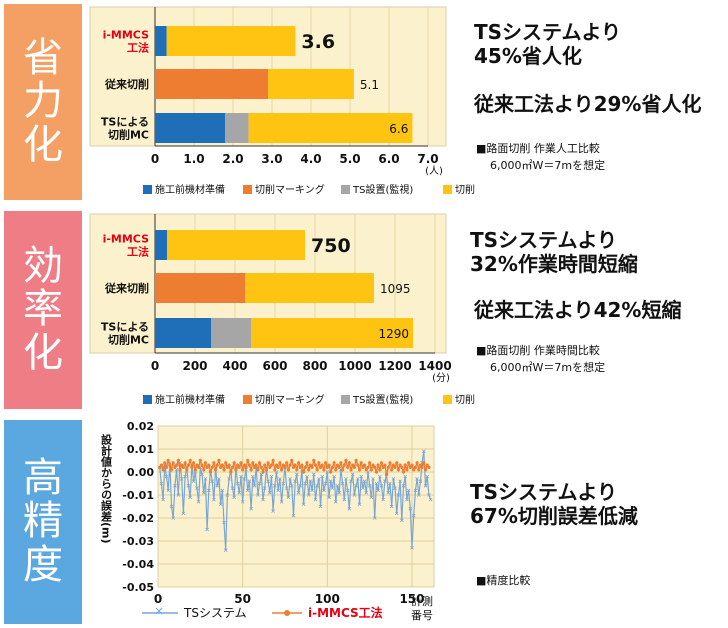 The image size is (728, 628). What do you see at coordinates (215, 613) in the screenshot?
I see `legend-label: TSシステム` at bounding box center [215, 613].